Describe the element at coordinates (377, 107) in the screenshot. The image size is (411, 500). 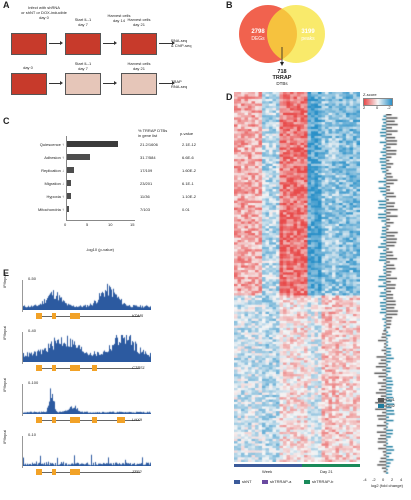
I see `heatmap-legend-tick-mid: 0` at that location.